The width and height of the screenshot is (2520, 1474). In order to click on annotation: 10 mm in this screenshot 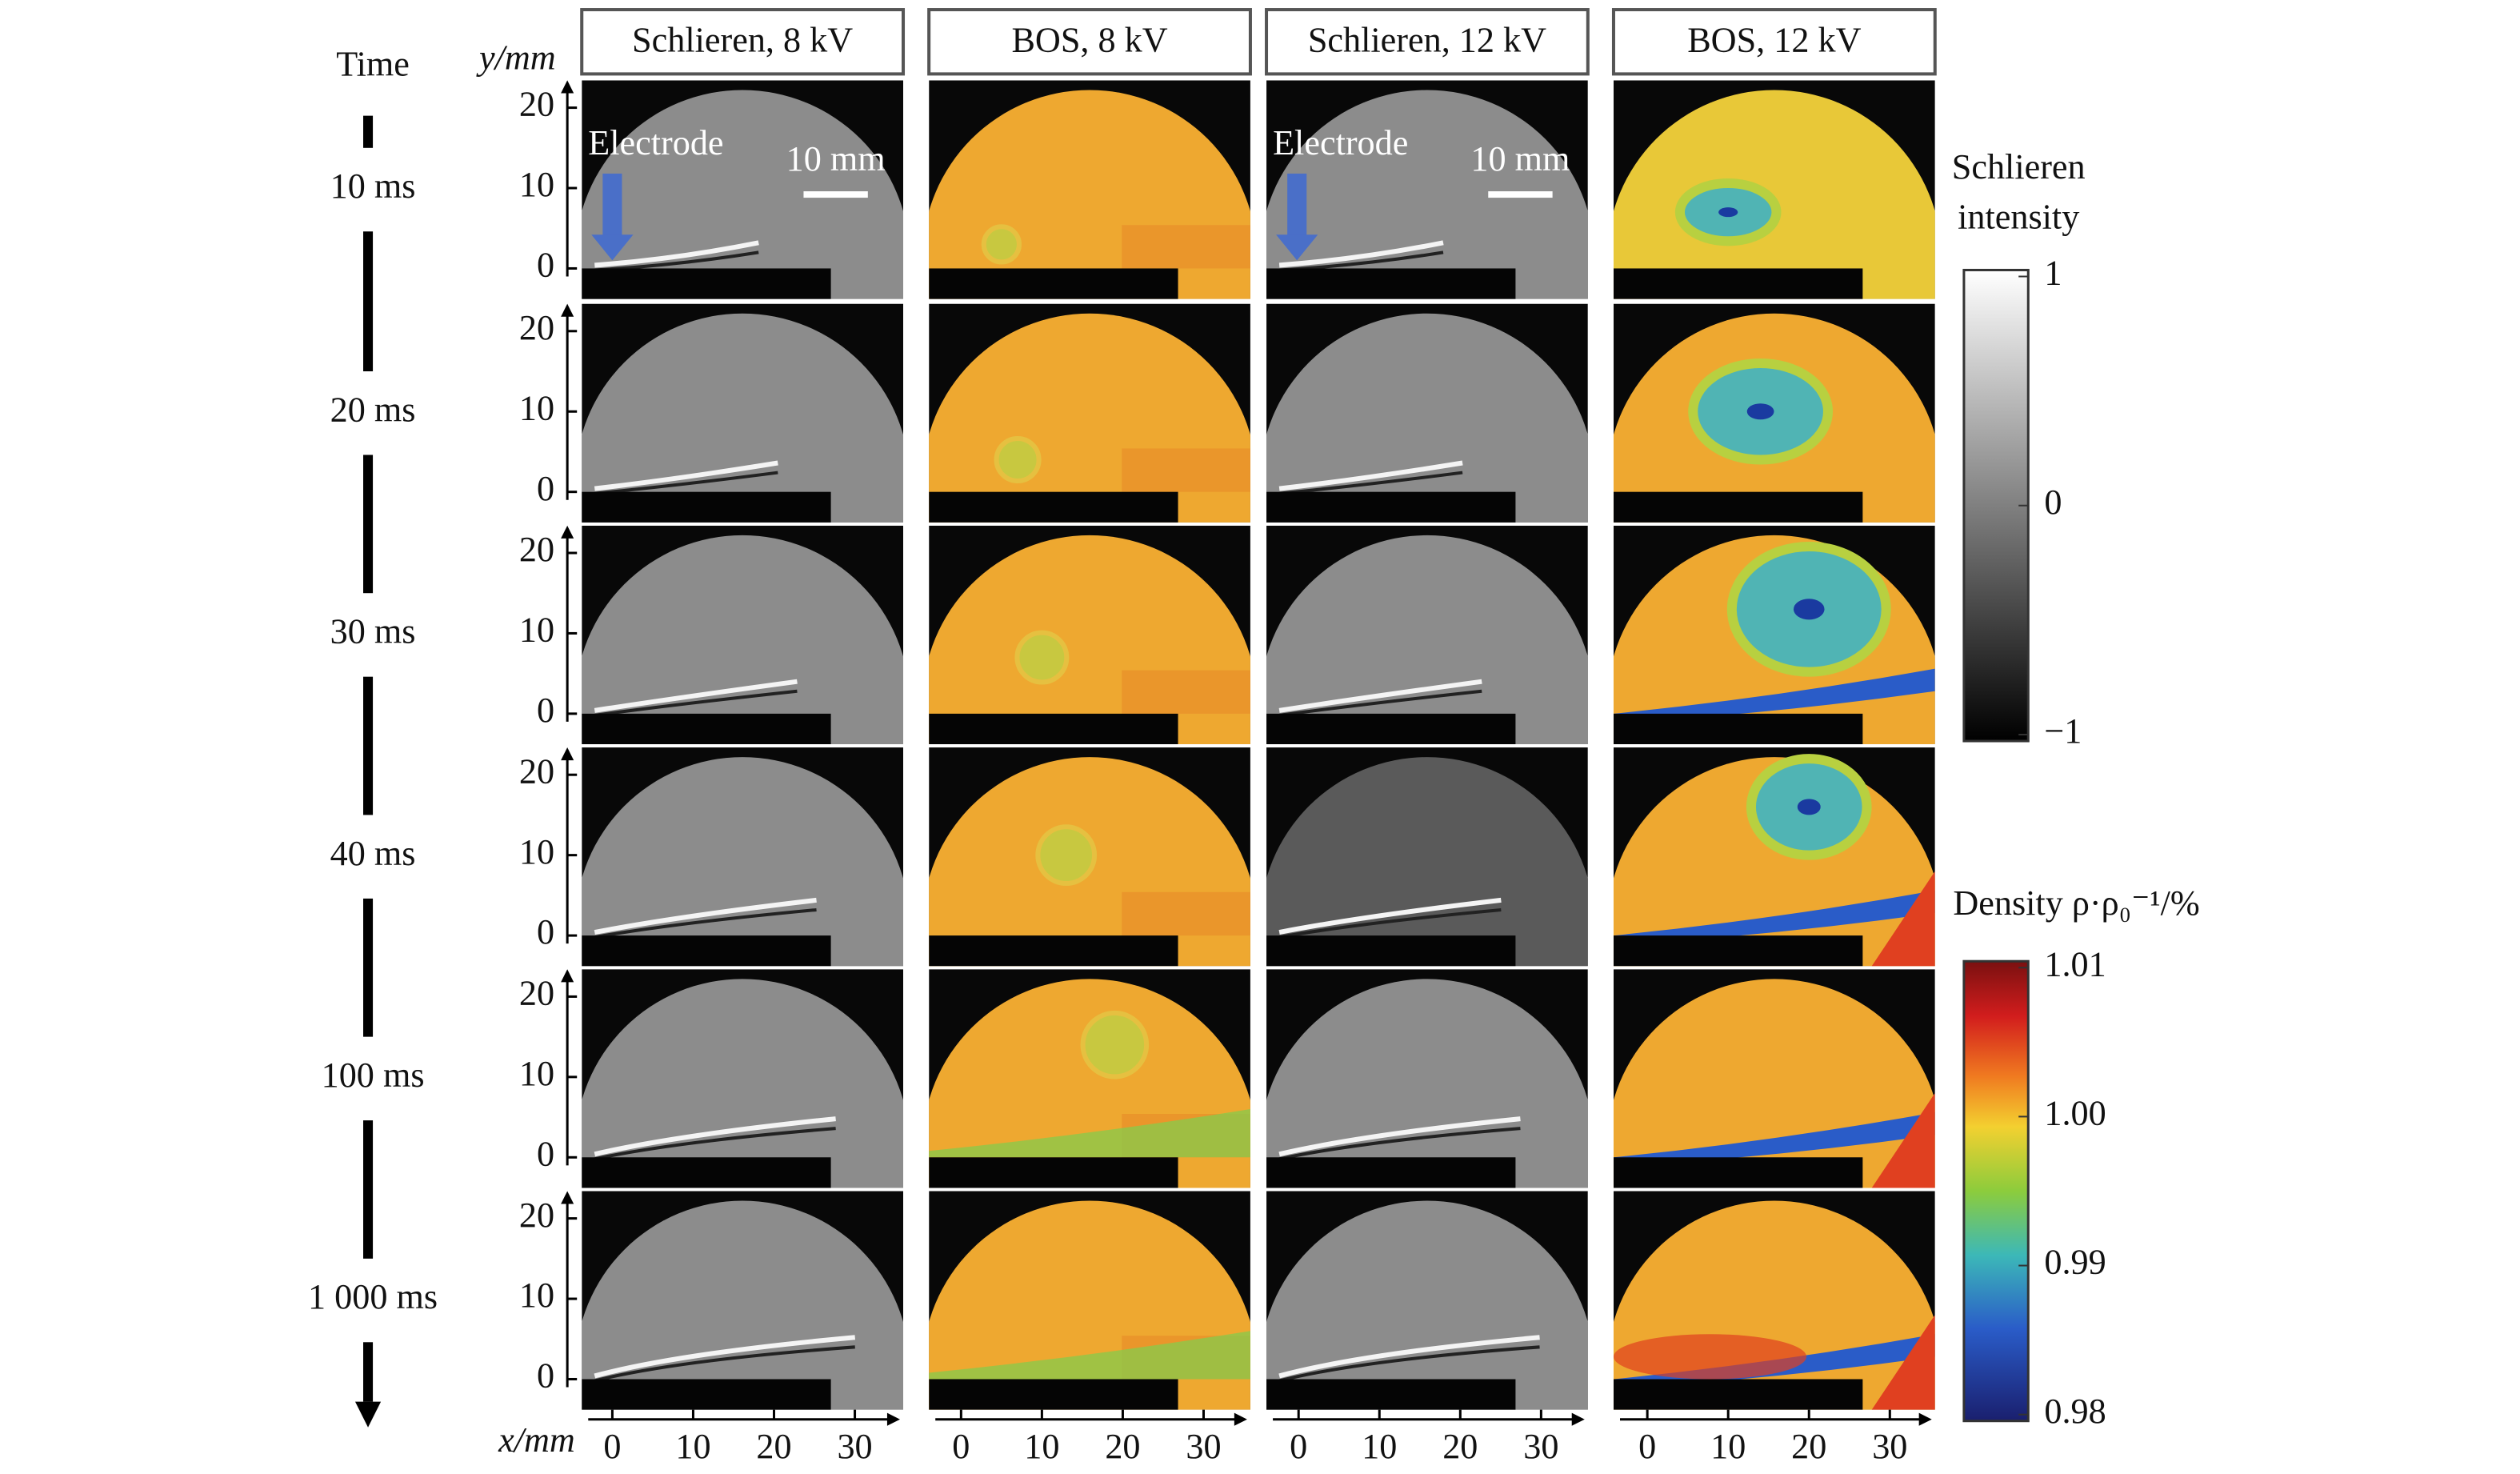, I will do `click(836, 158)`.